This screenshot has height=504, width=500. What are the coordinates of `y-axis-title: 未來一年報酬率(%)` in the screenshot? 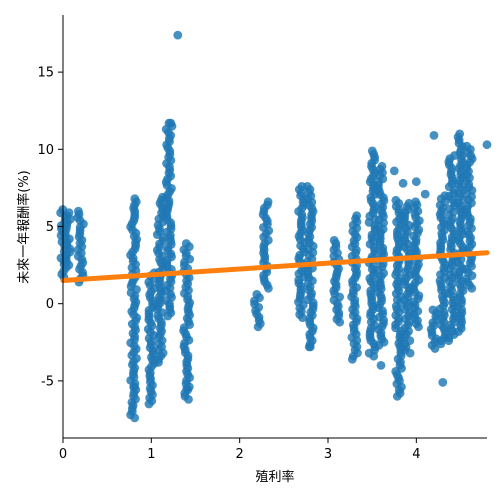 It's located at (24, 227).